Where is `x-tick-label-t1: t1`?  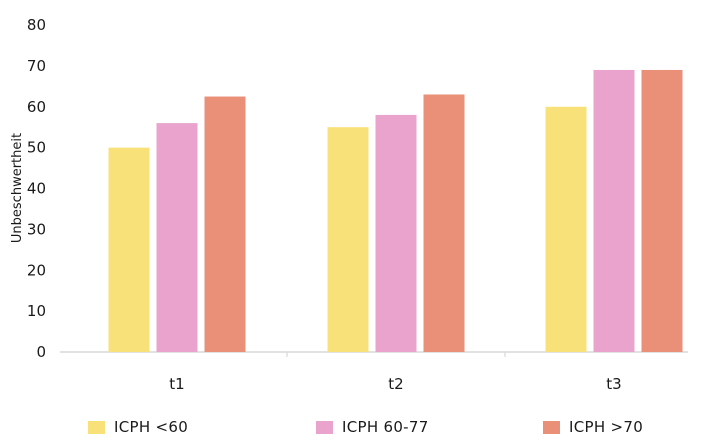
x-tick-label-t1: t1 is located at coordinates (176, 384).